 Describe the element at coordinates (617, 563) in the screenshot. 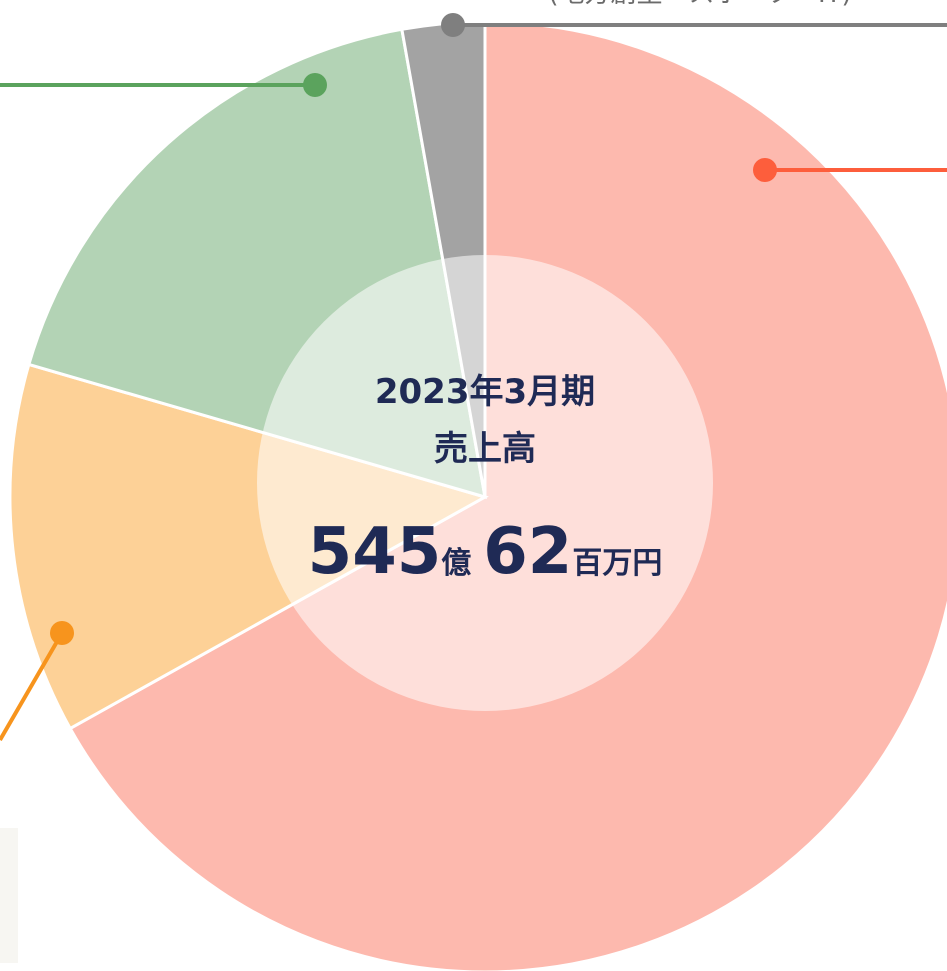

I see `unit: 百万円` at that location.